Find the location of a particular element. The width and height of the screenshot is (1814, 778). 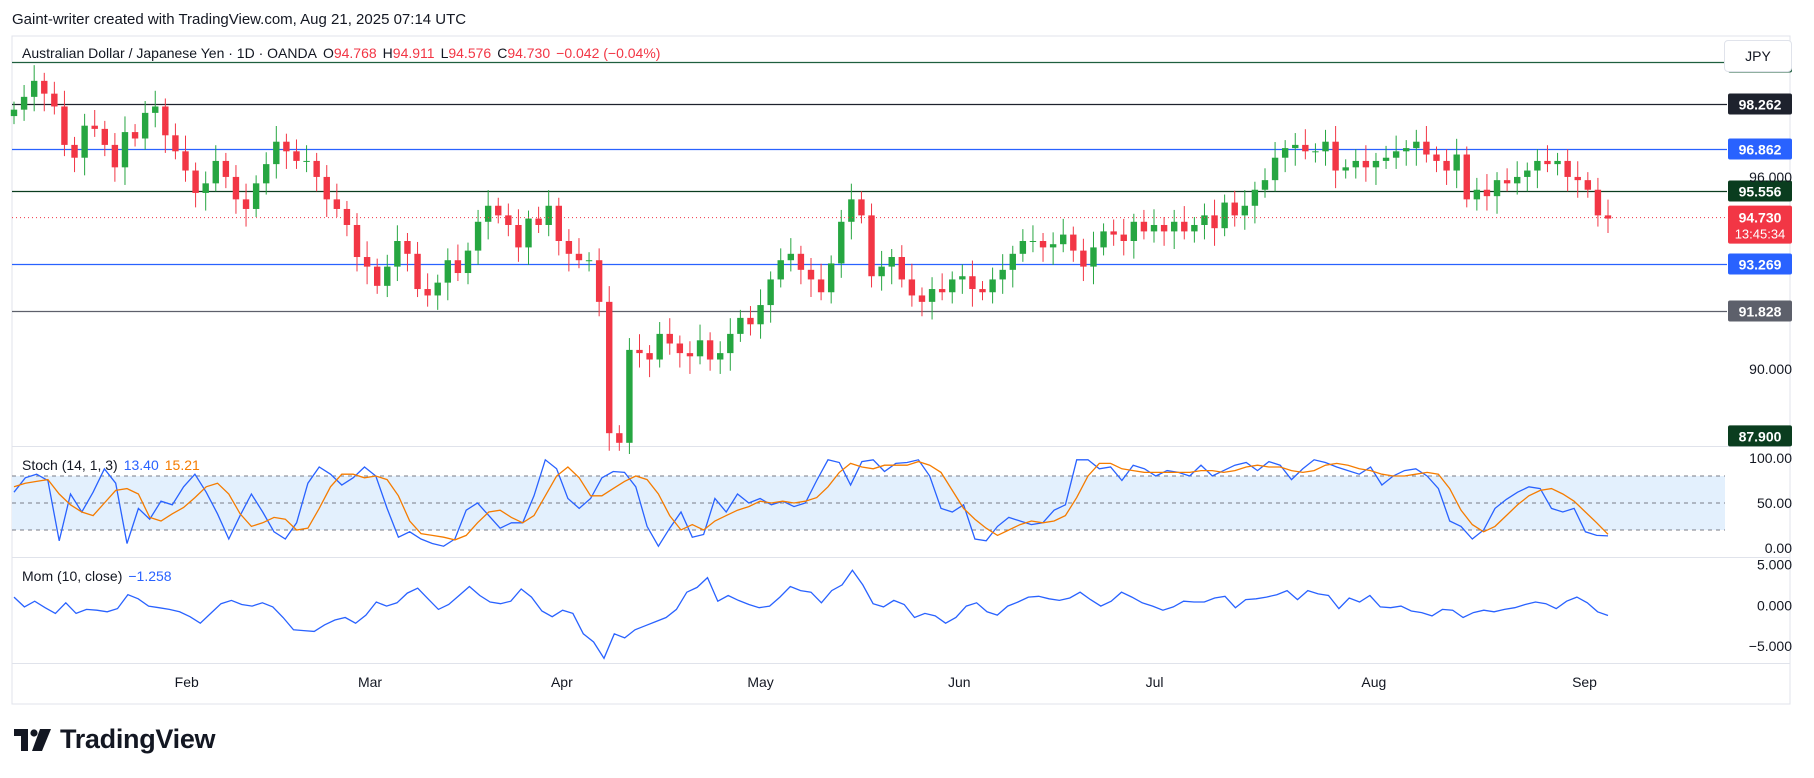

mom-legend: Mom (10, close) −1.258 is located at coordinates (100, 576).